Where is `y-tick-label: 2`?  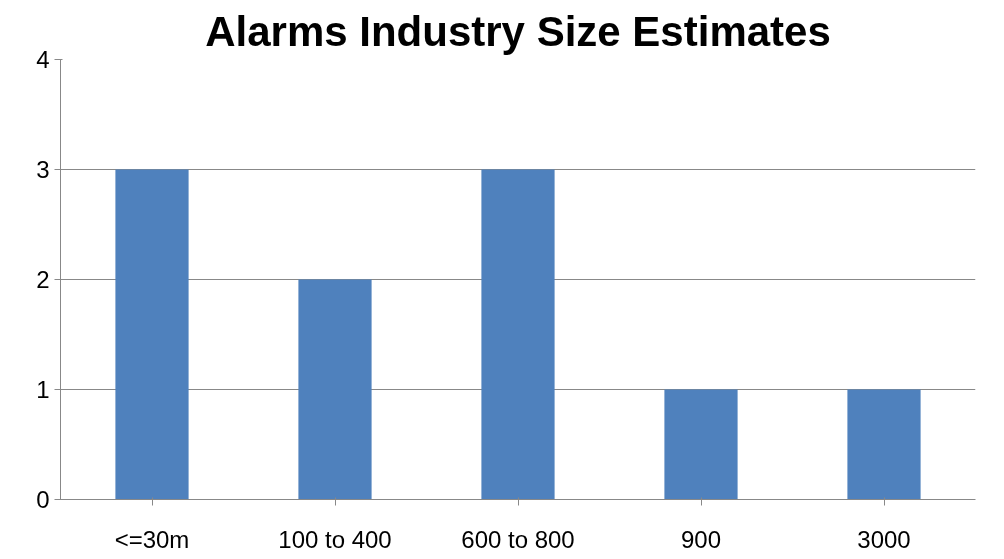
y-tick-label: 2 is located at coordinates (43, 279).